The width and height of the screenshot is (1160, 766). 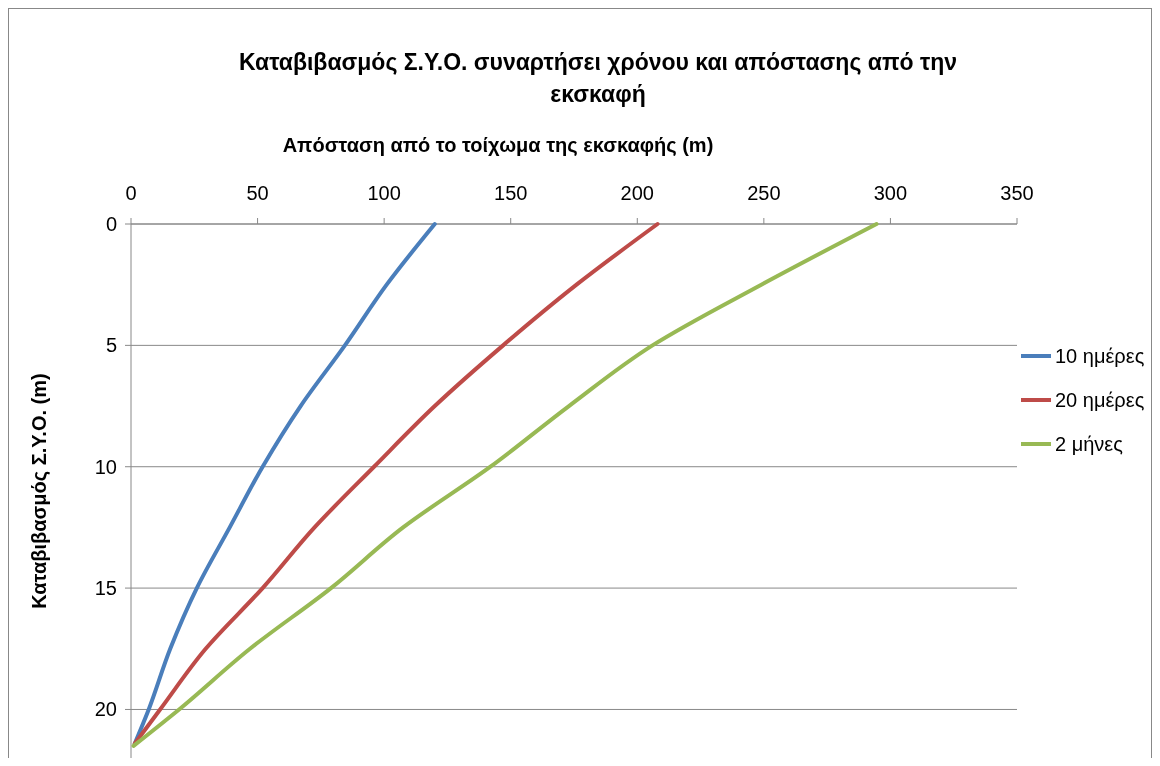 I want to click on x-tick-label: 100, so click(x=384, y=193).